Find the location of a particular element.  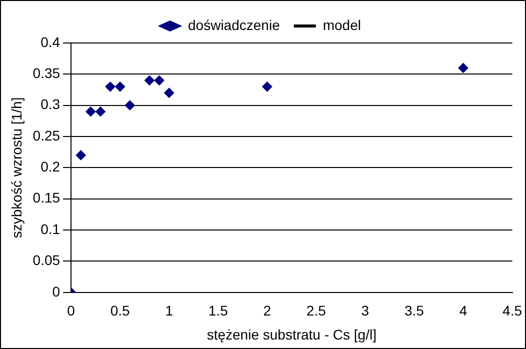

x-tick-label: 4 is located at coordinates (463, 310).